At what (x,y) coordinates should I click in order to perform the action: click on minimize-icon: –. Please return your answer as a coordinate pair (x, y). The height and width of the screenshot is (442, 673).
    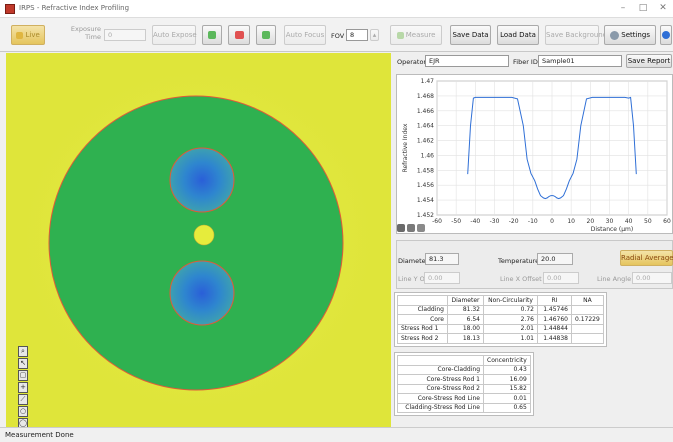
    Looking at the image, I should click on (623, 8).